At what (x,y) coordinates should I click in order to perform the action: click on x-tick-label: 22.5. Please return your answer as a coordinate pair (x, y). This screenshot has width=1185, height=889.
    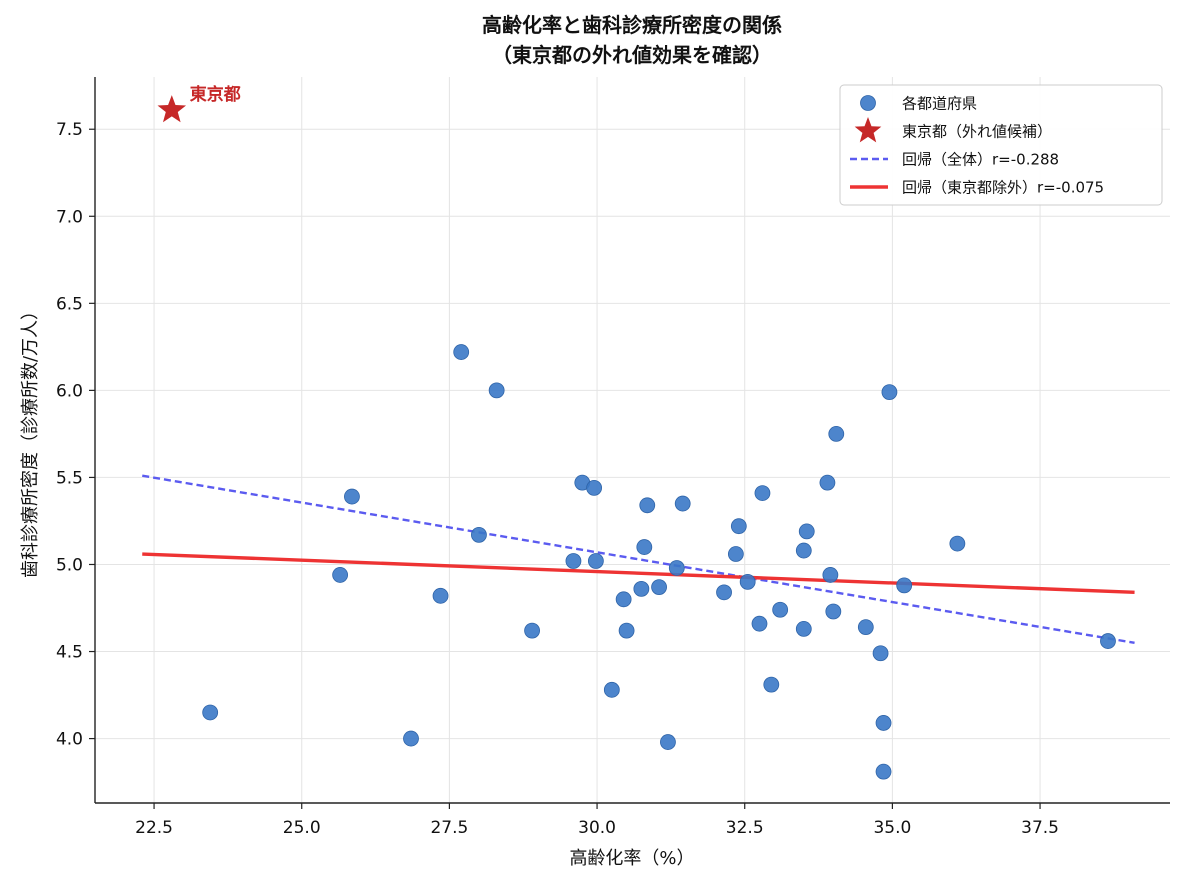
    Looking at the image, I should click on (154, 828).